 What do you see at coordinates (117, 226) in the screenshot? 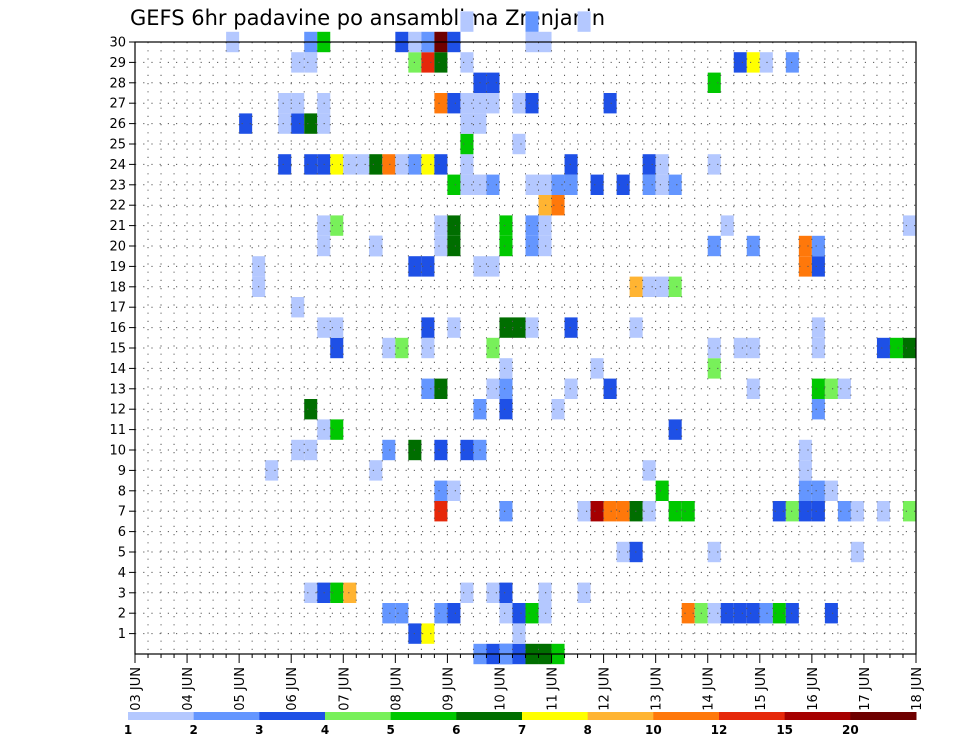
I see `y-tick-label: 21` at bounding box center [117, 226].